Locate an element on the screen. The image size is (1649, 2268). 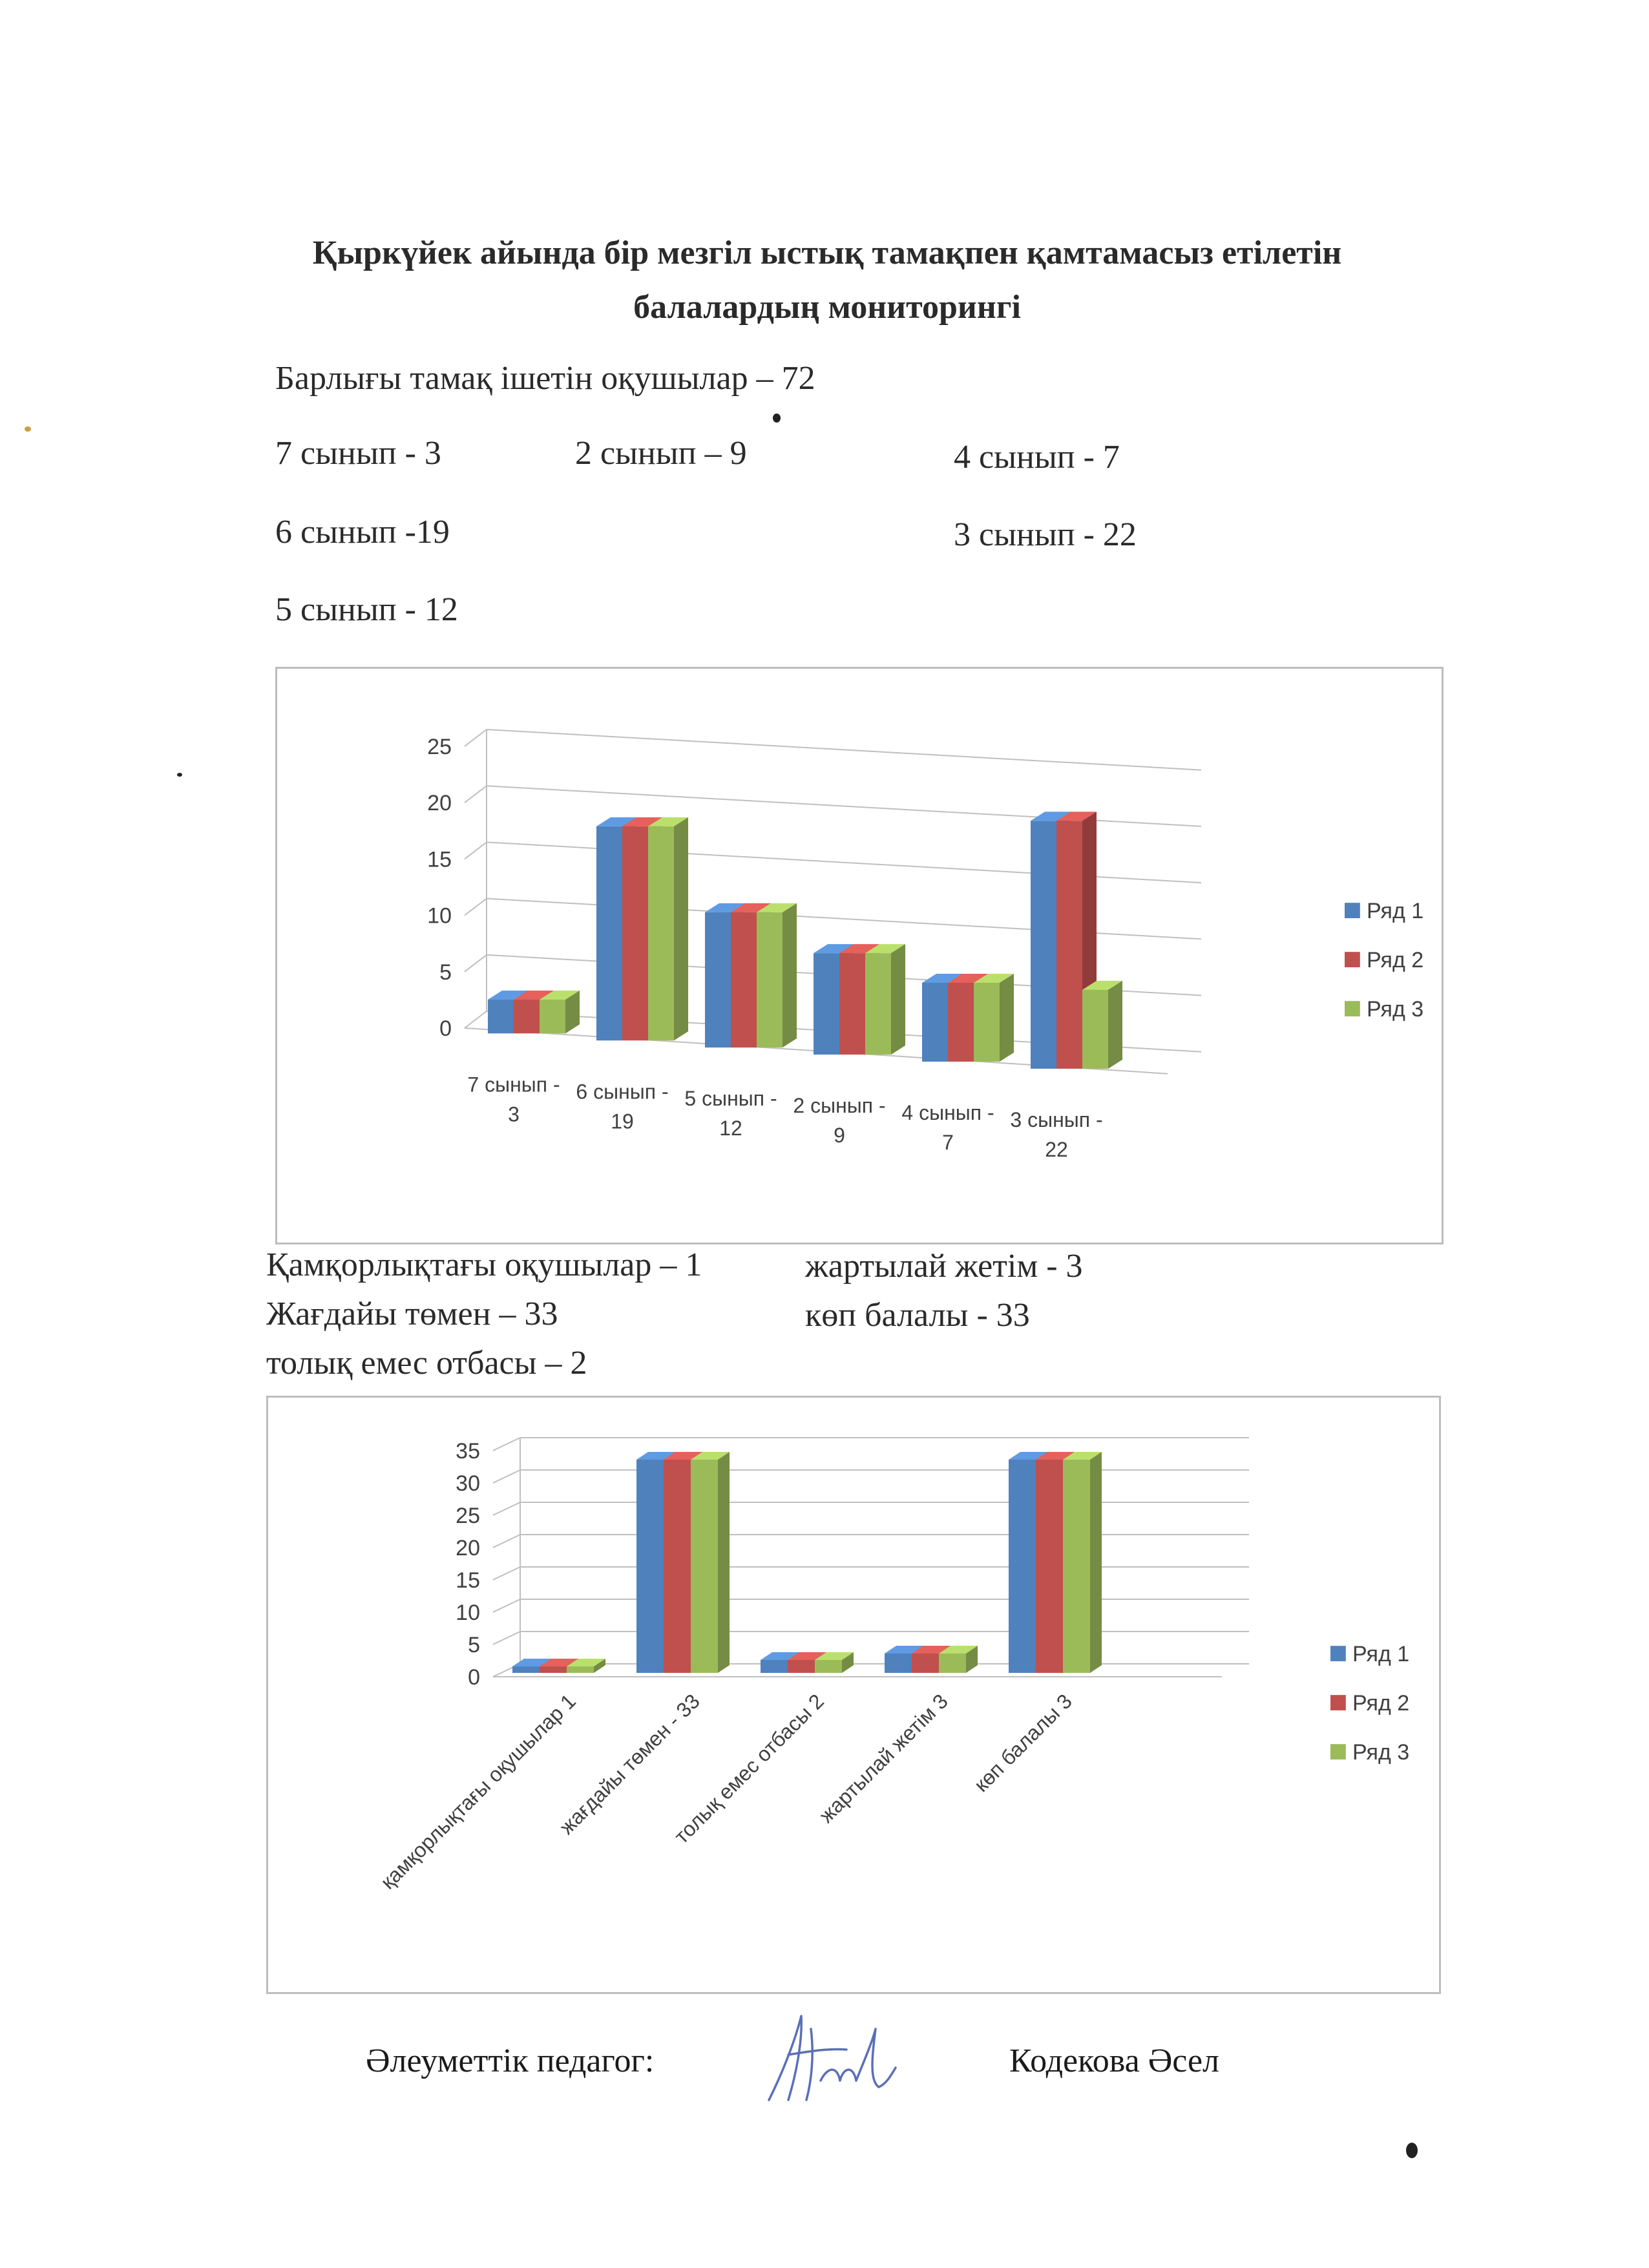
y-tick-label: 30 is located at coordinates (468, 1484).